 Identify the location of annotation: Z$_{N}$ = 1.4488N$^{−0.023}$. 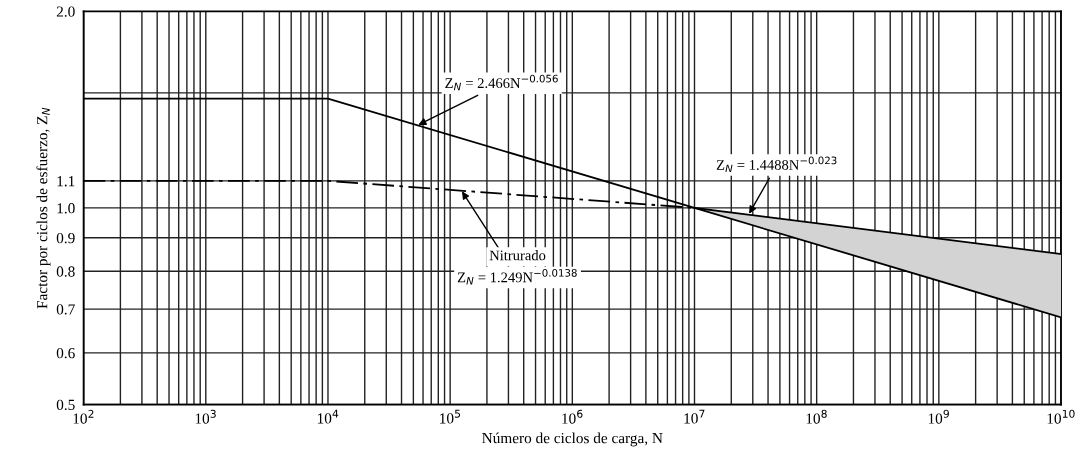
(776, 164).